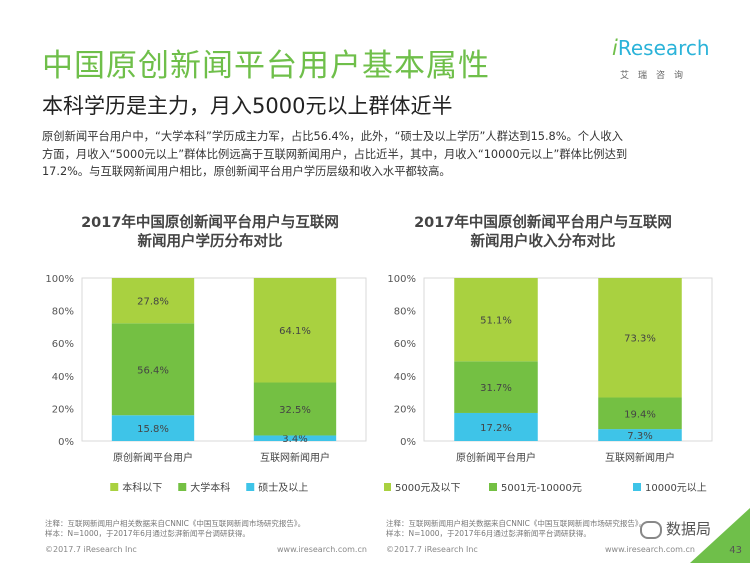 Image resolution: width=750 pixels, height=563 pixels. What do you see at coordinates (142, 487) in the screenshot?
I see `legend-label: 本科以下` at bounding box center [142, 487].